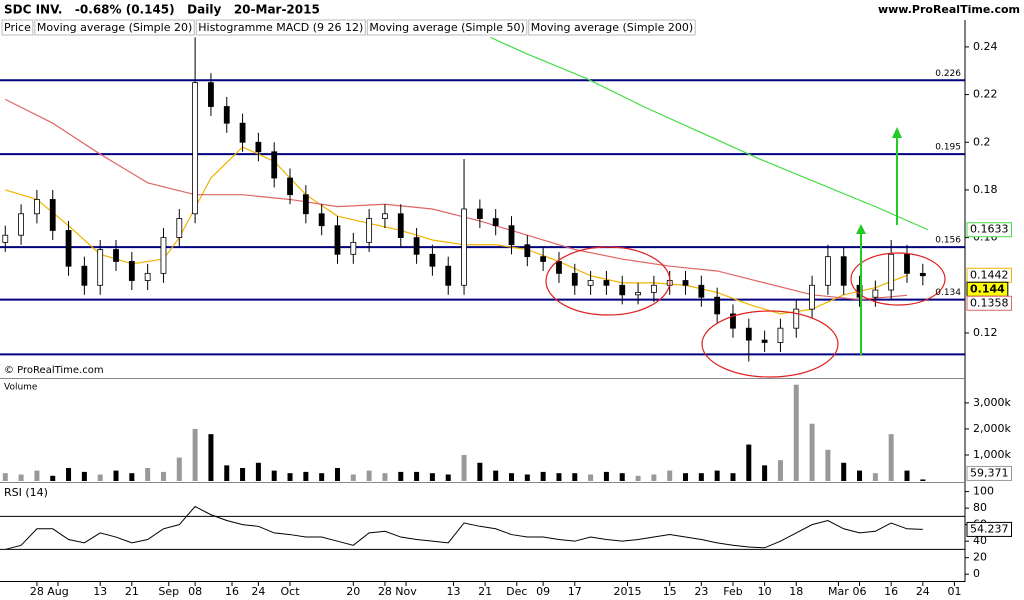 The width and height of the screenshot is (1024, 600). I want to click on panel-title: Volume, so click(21, 388).